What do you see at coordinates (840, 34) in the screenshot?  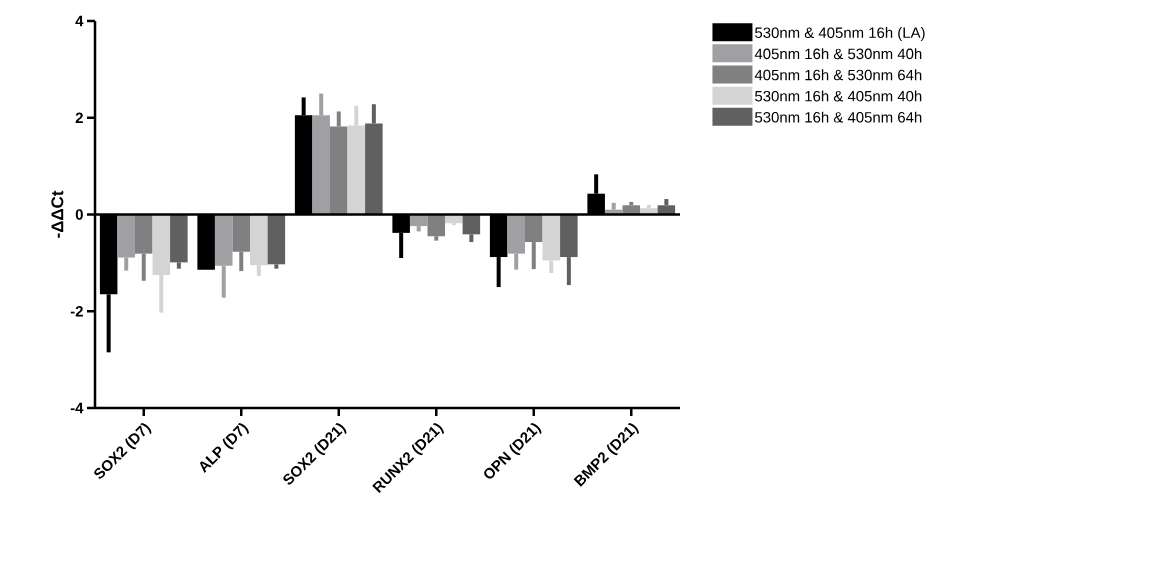 I see `legend-label: 530nm & 405nm 16h (LA)` at bounding box center [840, 34].